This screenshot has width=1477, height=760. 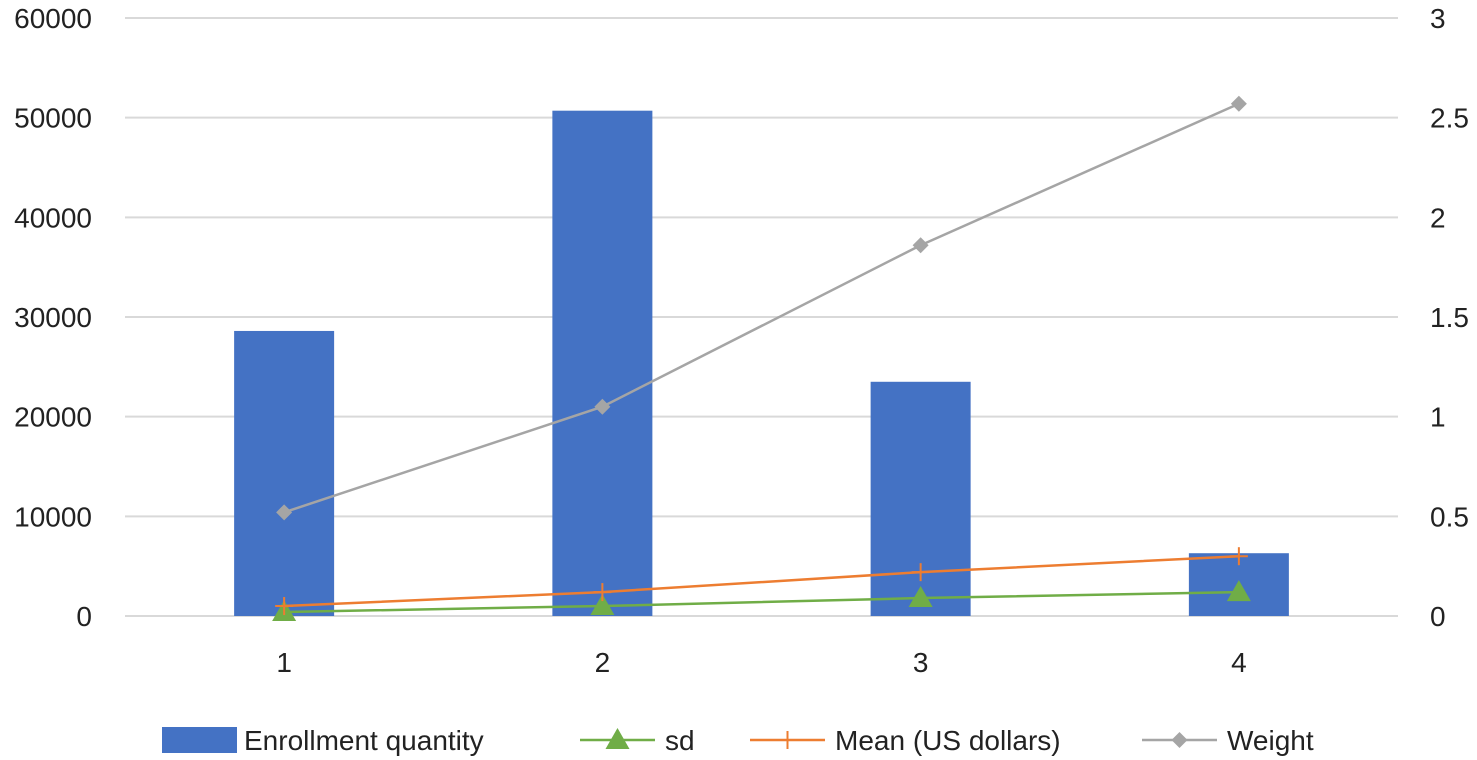 I want to click on legend-item: Weight, so click(x=1228, y=740).